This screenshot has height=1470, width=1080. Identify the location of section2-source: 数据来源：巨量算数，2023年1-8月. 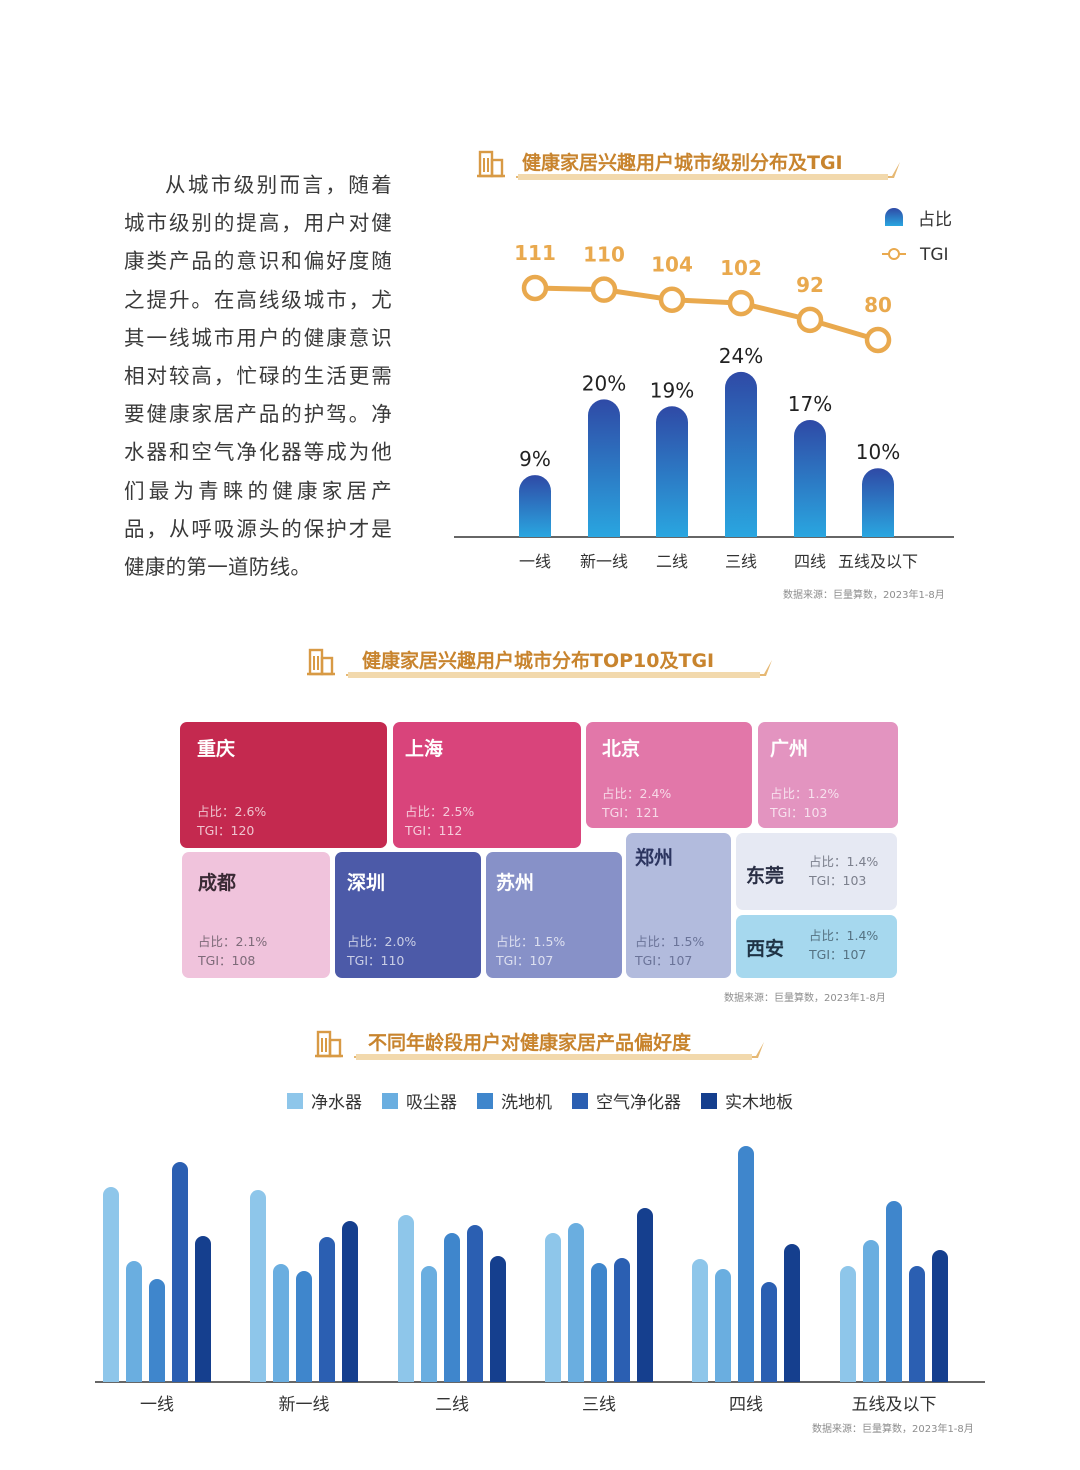
(805, 998).